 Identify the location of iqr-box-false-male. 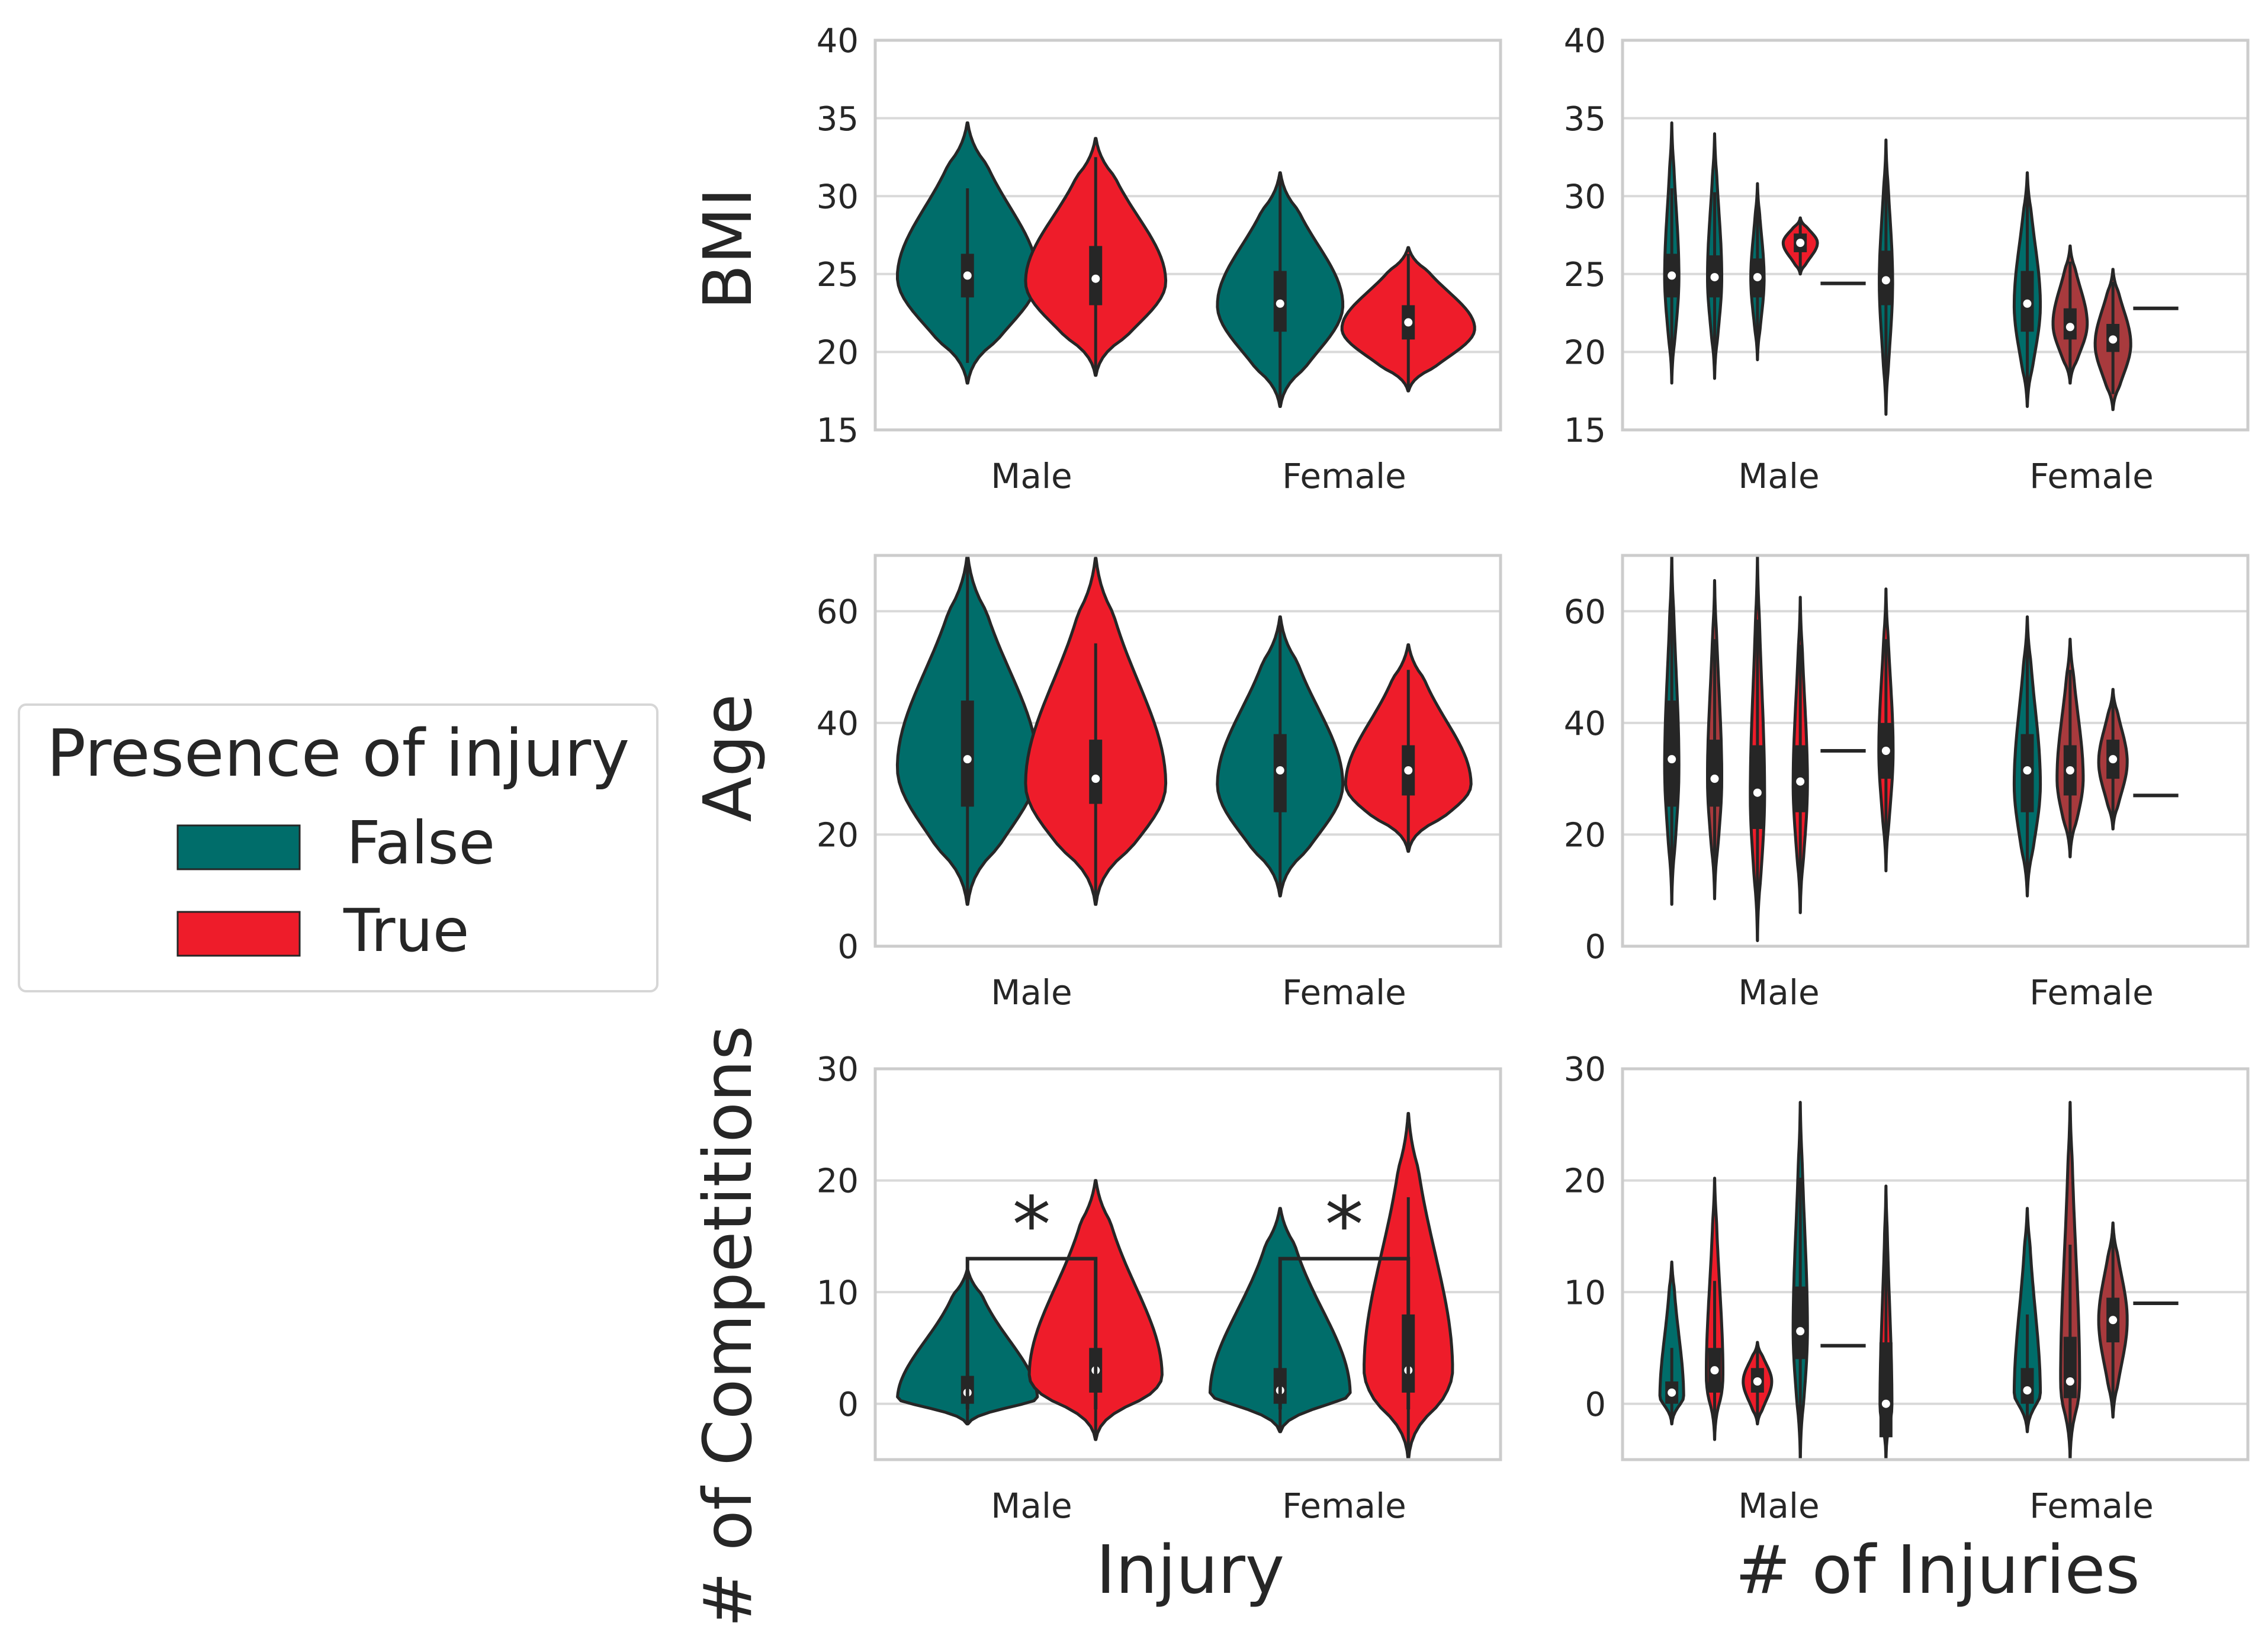
(967, 753).